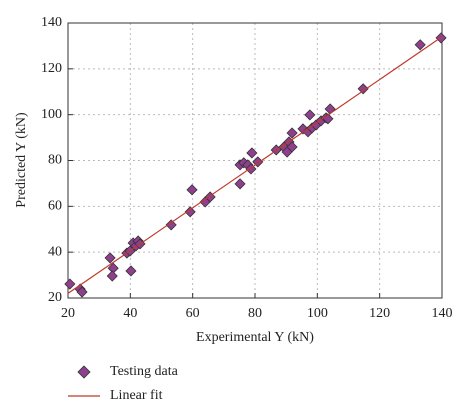  What do you see at coordinates (84, 372) in the screenshot?
I see `legend-marker` at bounding box center [84, 372].